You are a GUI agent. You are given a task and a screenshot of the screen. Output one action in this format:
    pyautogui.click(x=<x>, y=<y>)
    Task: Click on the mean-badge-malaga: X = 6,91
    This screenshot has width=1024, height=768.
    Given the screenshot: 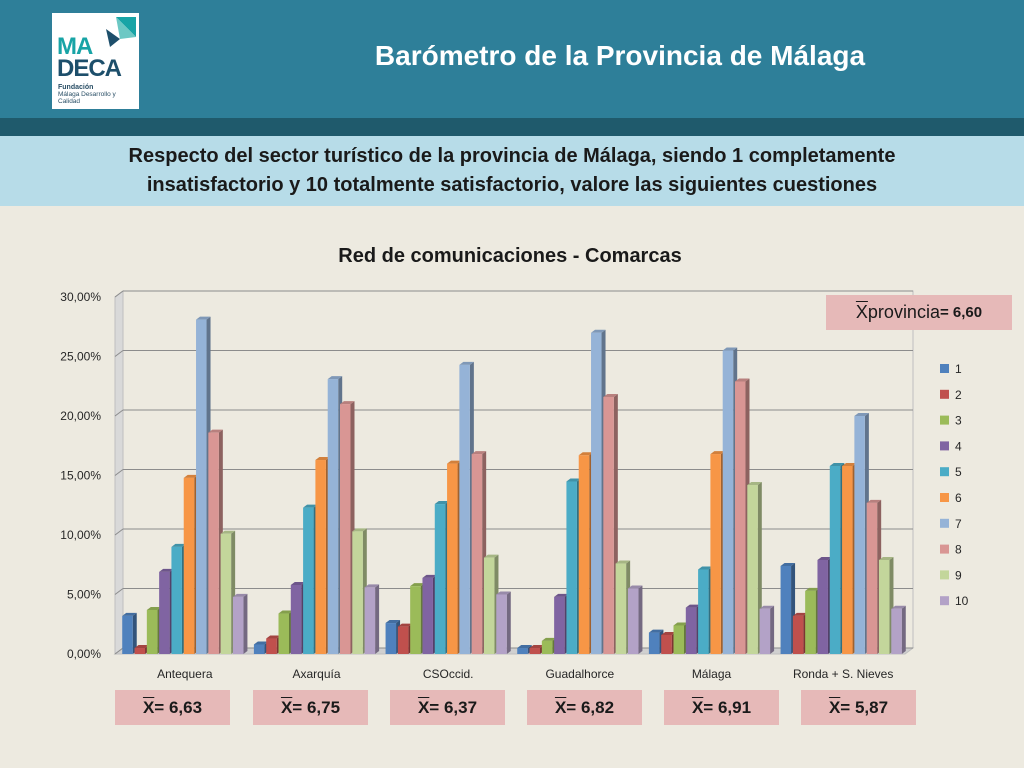 What is the action you would take?
    pyautogui.click(x=721, y=707)
    